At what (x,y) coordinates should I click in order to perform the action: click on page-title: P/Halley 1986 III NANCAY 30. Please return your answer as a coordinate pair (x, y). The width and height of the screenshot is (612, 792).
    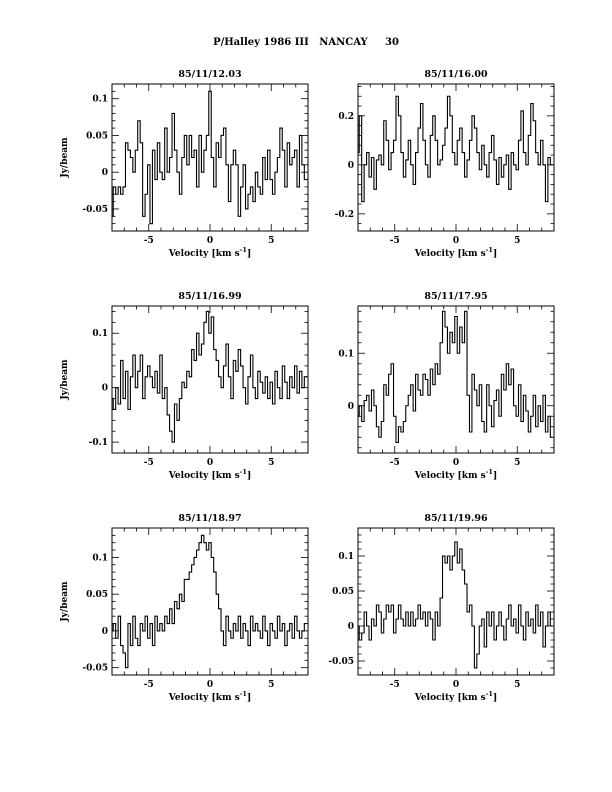
    Looking at the image, I should click on (306, 42).